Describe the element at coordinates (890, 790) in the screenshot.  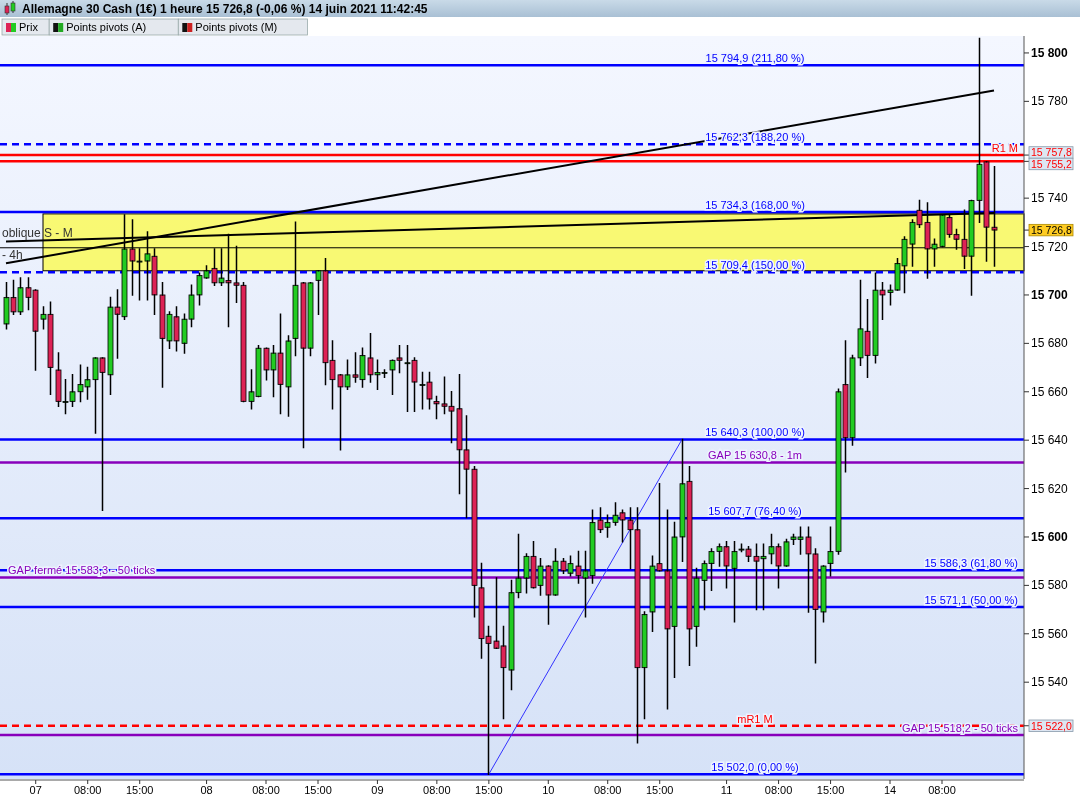
I see `x-tick-label: 14` at that location.